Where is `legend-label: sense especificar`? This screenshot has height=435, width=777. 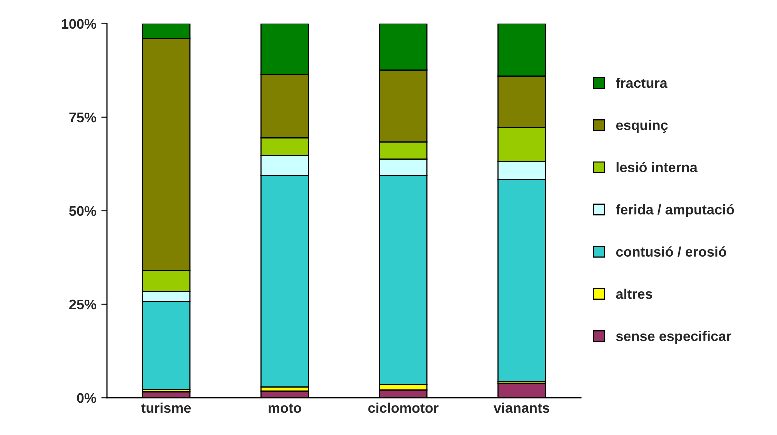 legend-label: sense especificar is located at coordinates (674, 337).